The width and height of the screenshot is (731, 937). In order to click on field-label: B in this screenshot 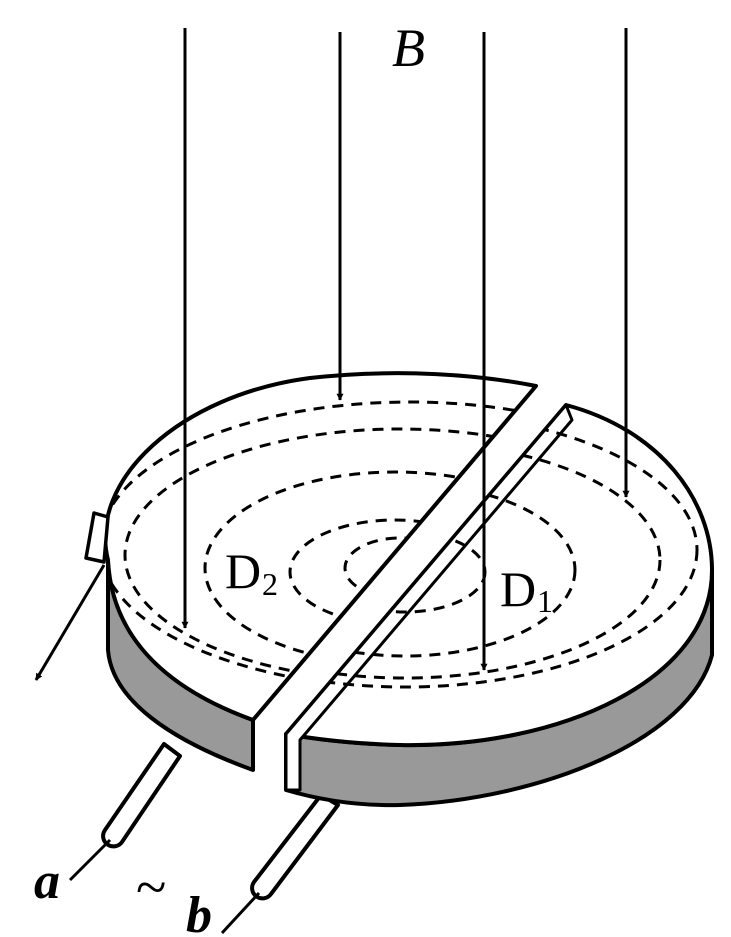, I will do `click(408, 48)`.